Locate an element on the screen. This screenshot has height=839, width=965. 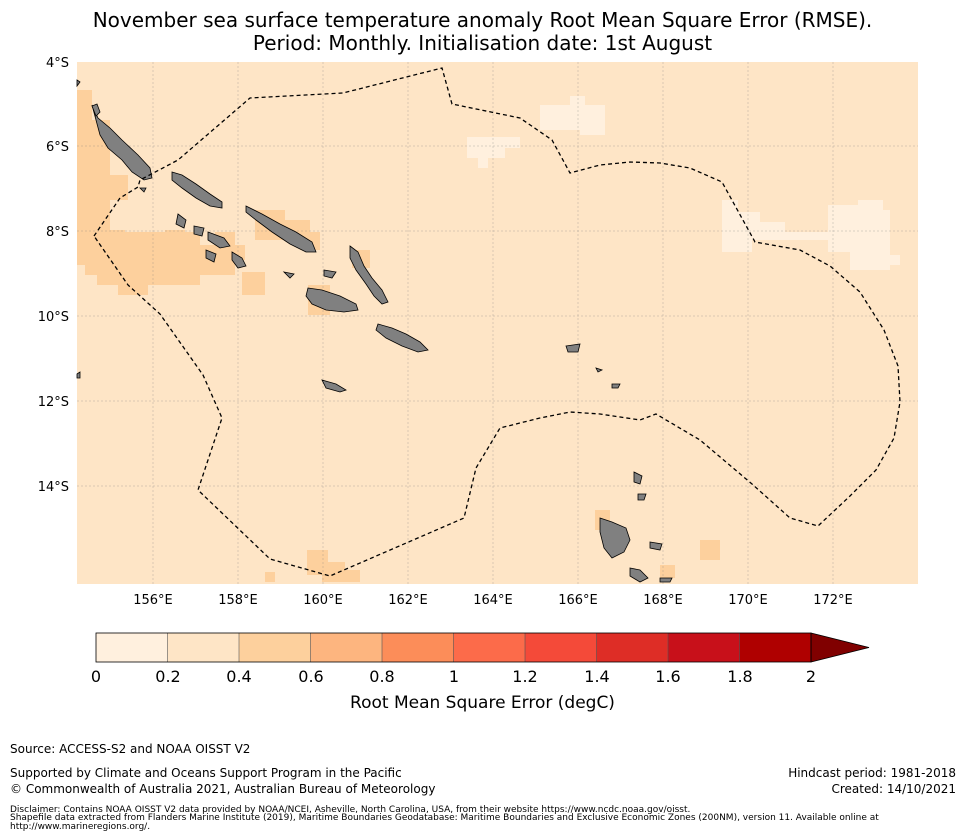
latitude-labels: 4°S 6°S 8°S 10°S 12°S 14°S is located at coordinates (53, 275).